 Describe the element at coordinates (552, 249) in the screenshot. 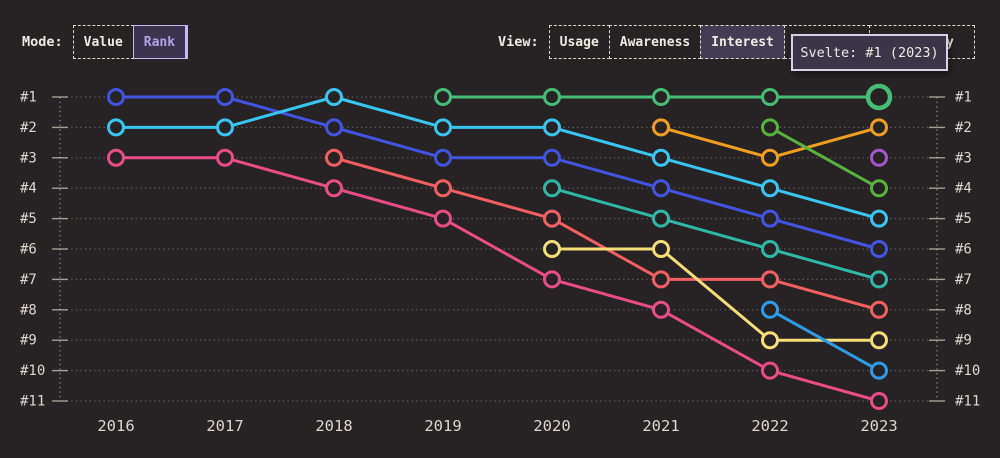

I see `marker-yellow-2020` at that location.